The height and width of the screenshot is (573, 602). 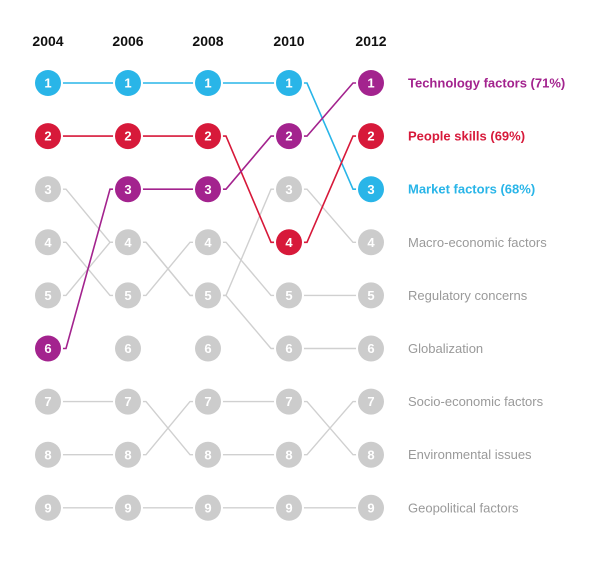 What do you see at coordinates (471, 189) in the screenshot?
I see `factor-label: Market factors (68%)` at bounding box center [471, 189].